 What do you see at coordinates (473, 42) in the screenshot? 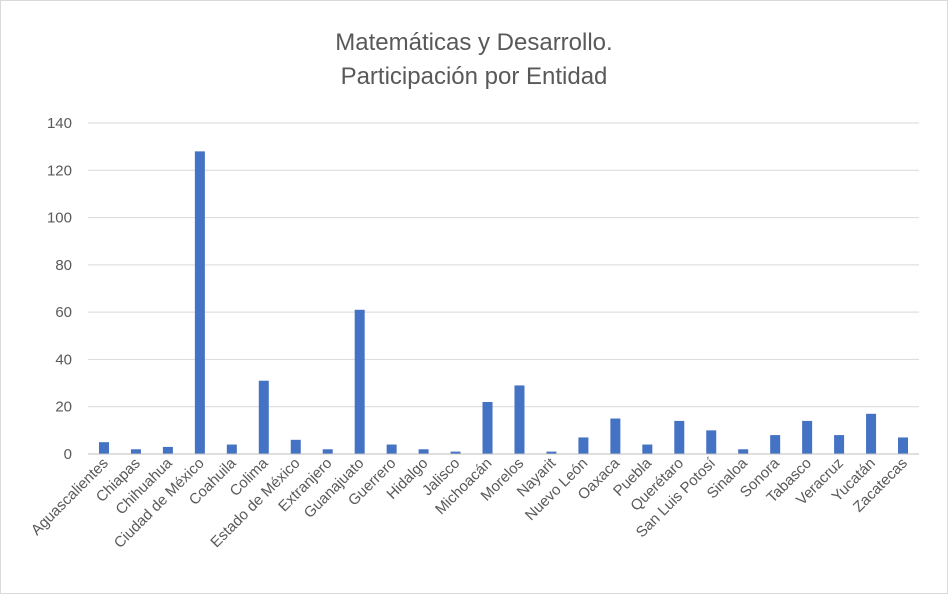
I see `chart-title-line-1: Matemáticas y Desarrollo.` at bounding box center [473, 42].